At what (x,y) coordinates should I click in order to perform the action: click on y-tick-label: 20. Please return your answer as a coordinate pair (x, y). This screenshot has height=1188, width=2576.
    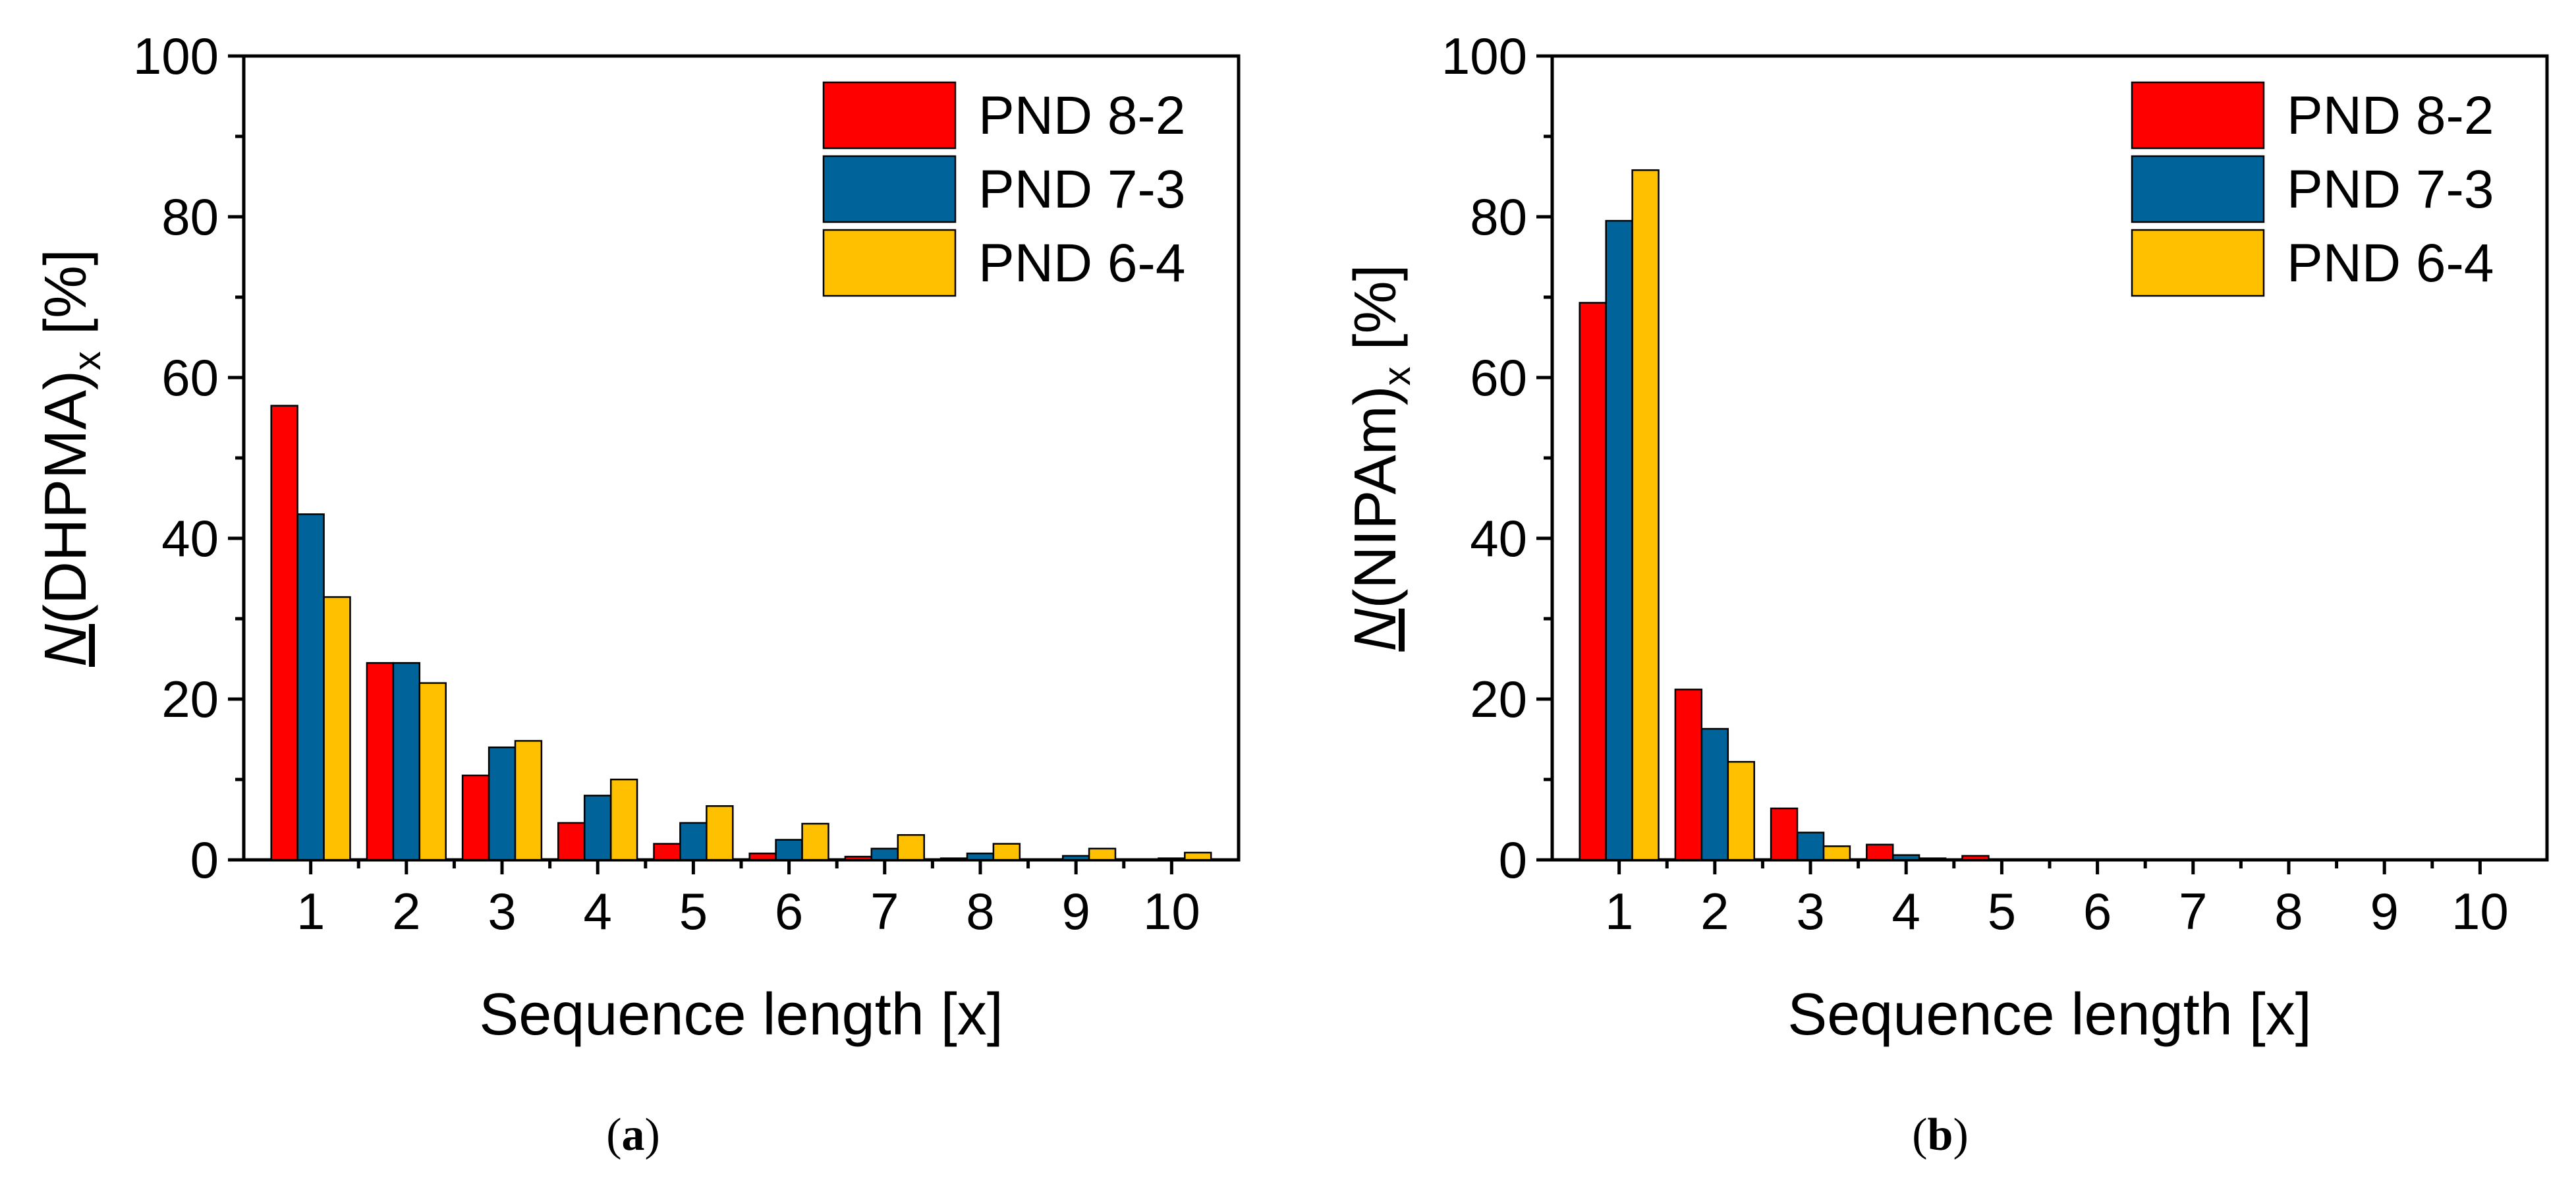
    Looking at the image, I should click on (1498, 699).